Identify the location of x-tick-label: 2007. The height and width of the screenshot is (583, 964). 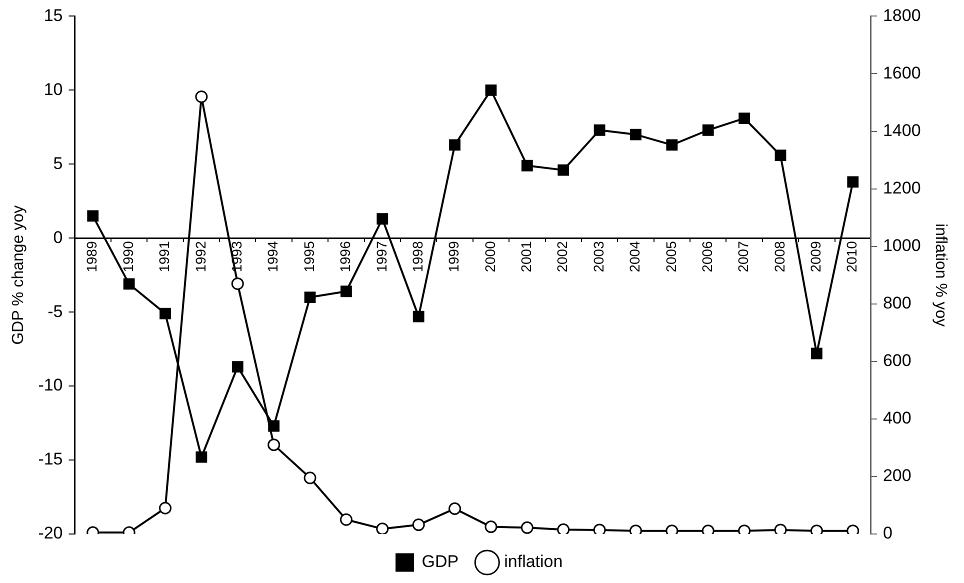
(743, 256).